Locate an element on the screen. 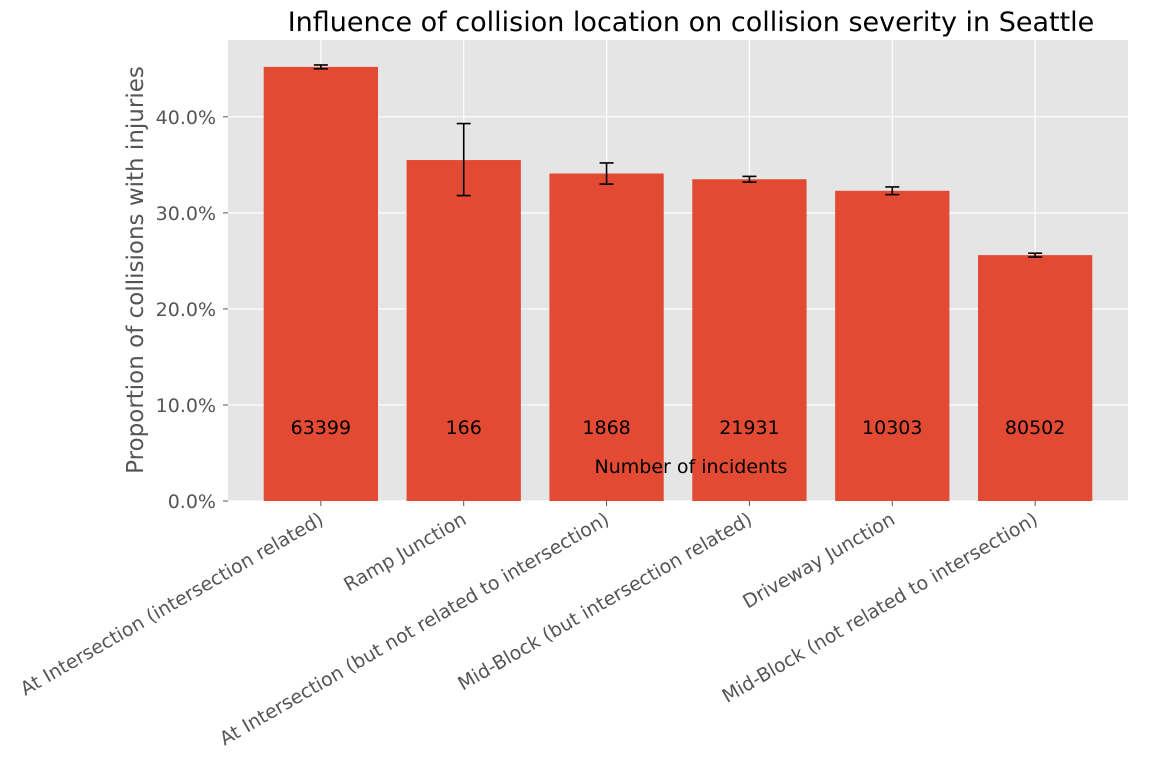 The height and width of the screenshot is (766, 1166). x-tick-label: Mid-Block (not related to intersection) is located at coordinates (880, 607).